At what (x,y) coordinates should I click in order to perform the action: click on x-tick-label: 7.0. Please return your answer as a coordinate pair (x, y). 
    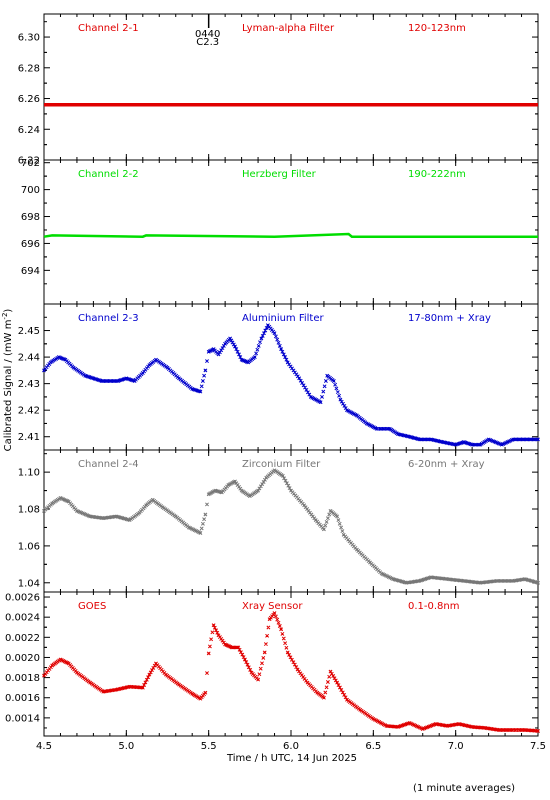
    Looking at the image, I should click on (456, 746).